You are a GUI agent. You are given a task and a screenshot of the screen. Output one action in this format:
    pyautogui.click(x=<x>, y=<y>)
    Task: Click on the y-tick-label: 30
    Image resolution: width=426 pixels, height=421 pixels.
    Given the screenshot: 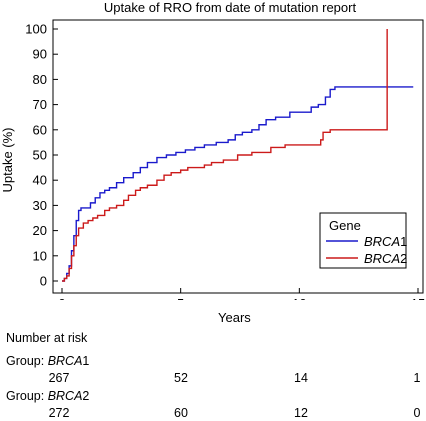 What is the action you would take?
    pyautogui.click(x=40, y=205)
    